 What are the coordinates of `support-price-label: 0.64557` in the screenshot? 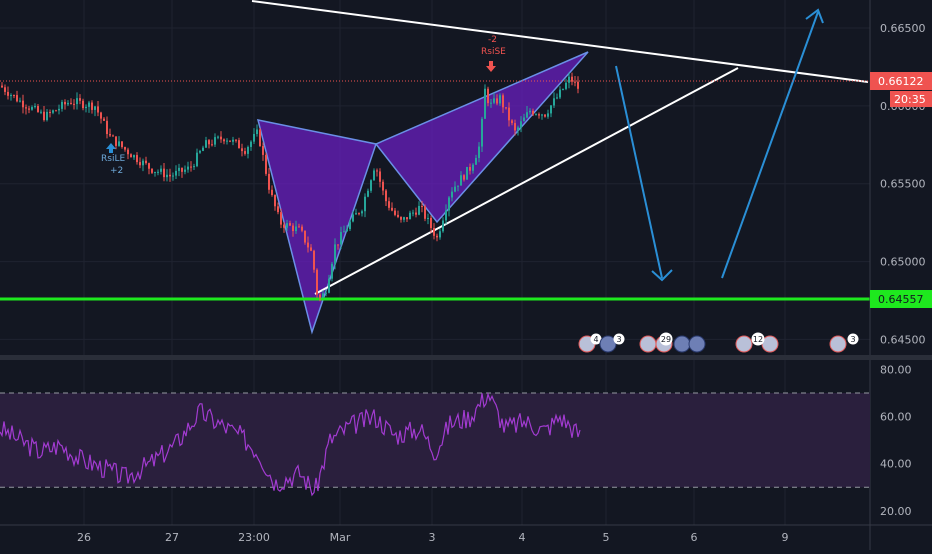 It's located at (901, 299).